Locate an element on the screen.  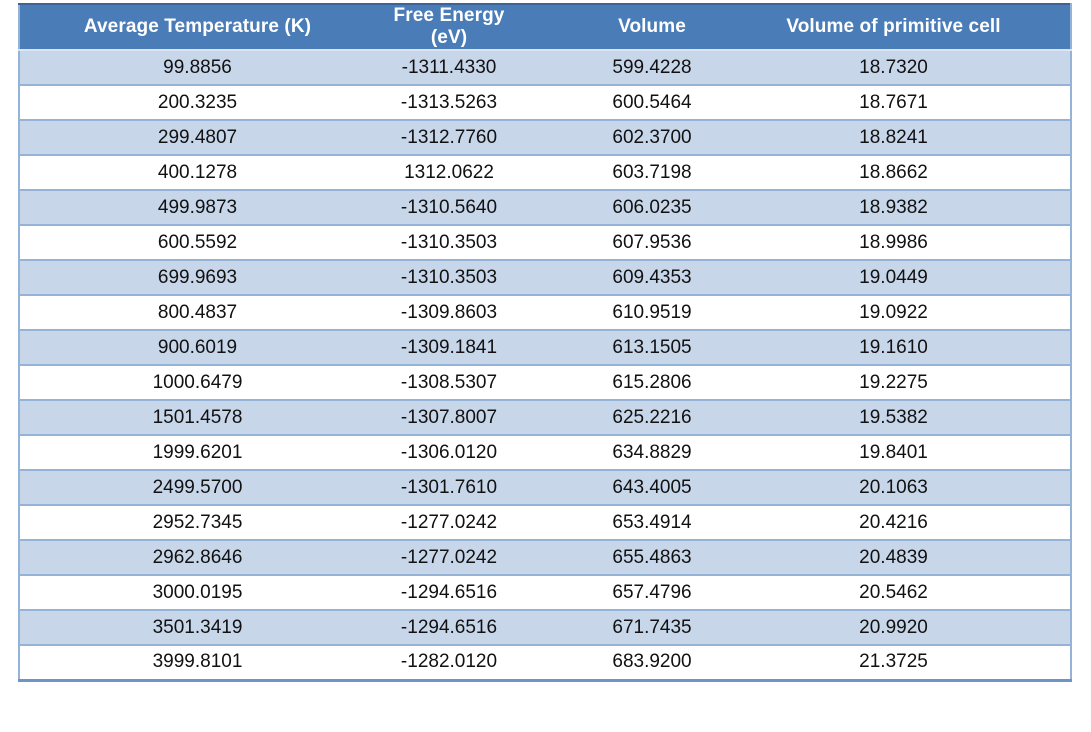
table-cell: 599.4228 is located at coordinates (652, 68).